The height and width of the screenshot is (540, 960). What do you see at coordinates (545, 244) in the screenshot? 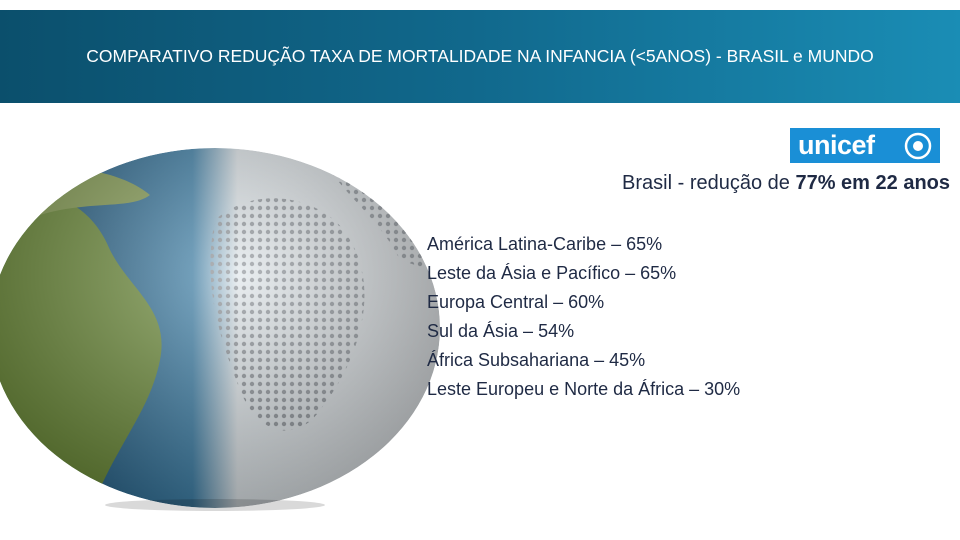
I see `region-item: América Latina-Caribe – 65%` at bounding box center [545, 244].